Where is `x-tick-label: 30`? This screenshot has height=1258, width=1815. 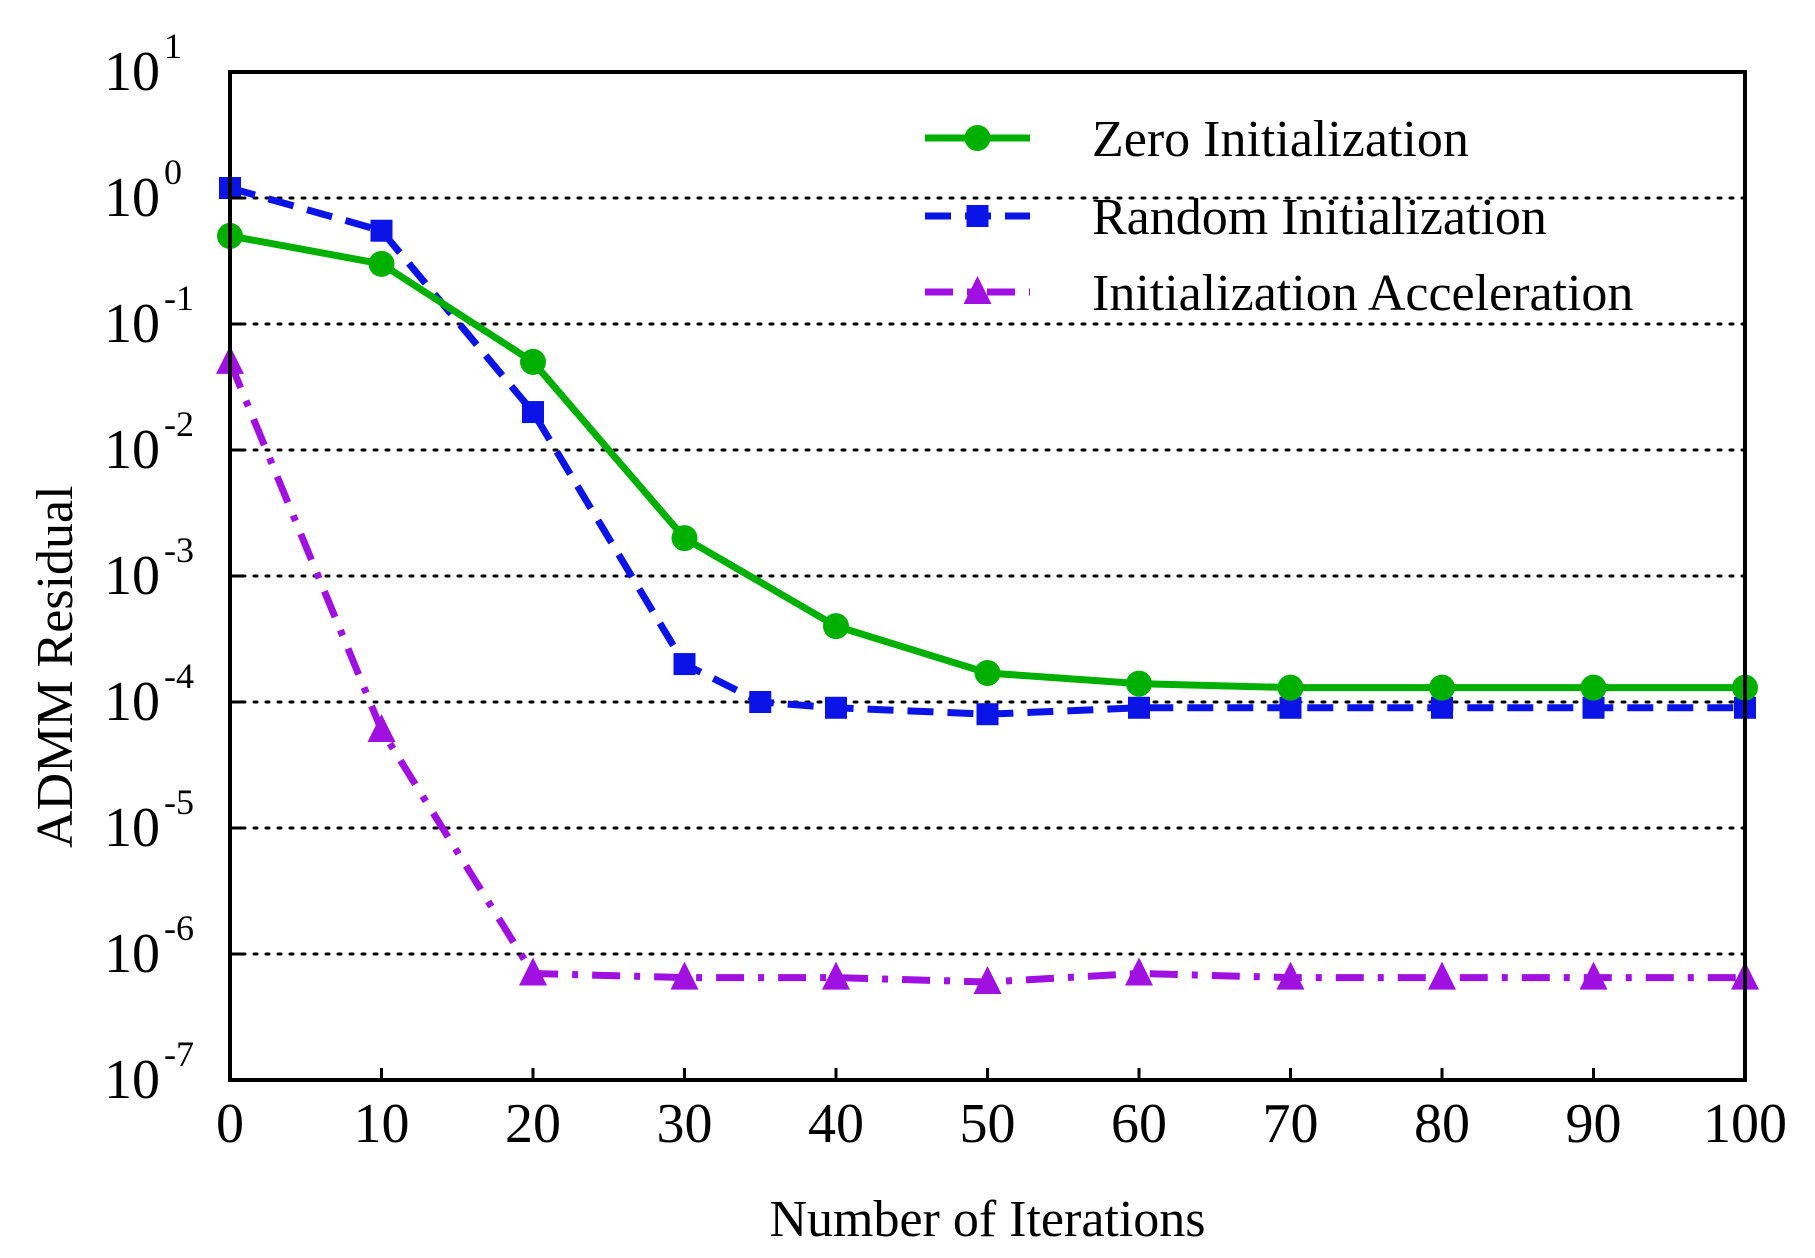 x-tick-label: 30 is located at coordinates (685, 1124).